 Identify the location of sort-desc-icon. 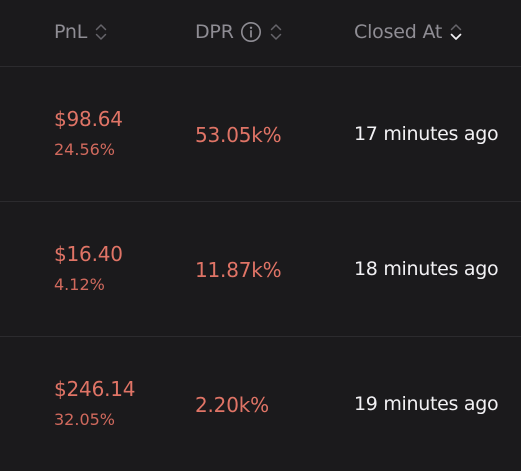
(456, 32).